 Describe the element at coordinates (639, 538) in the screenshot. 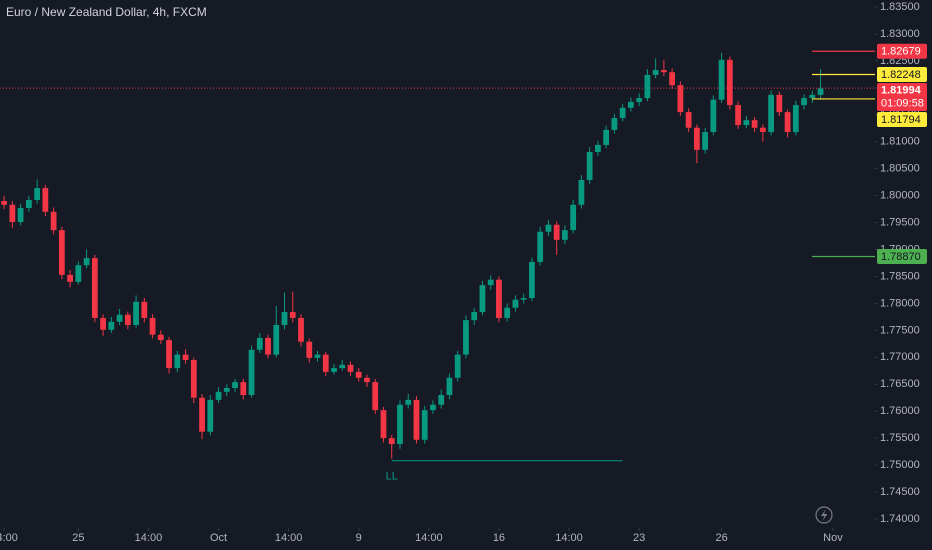

I see `x-tick-label: 23` at that location.